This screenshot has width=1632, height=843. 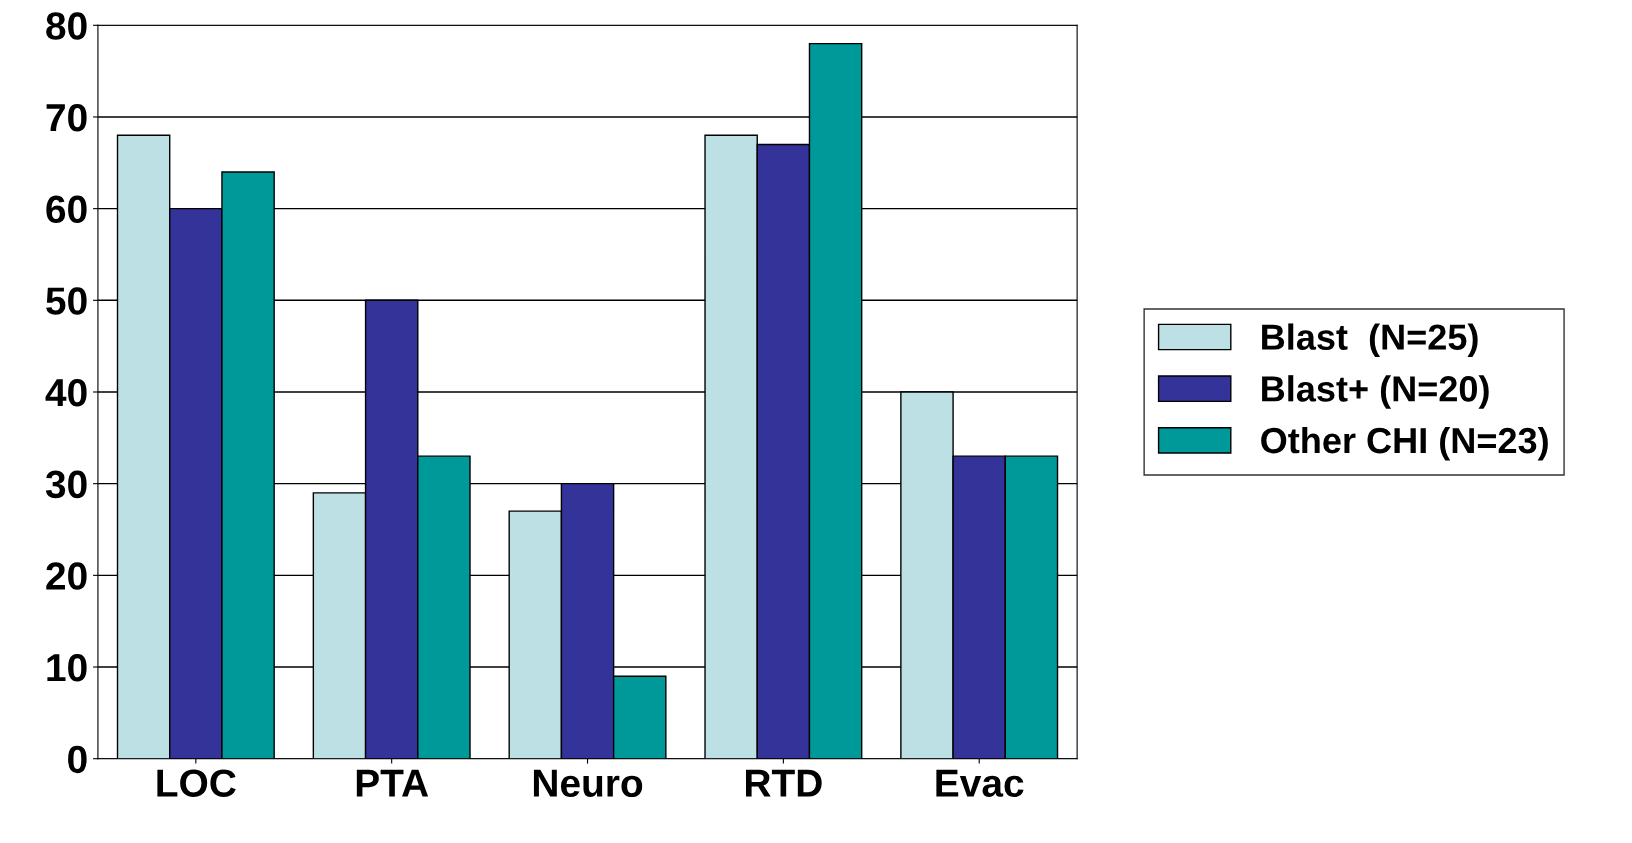 What do you see at coordinates (980, 783) in the screenshot?
I see `x-tick-label: Evac` at bounding box center [980, 783].